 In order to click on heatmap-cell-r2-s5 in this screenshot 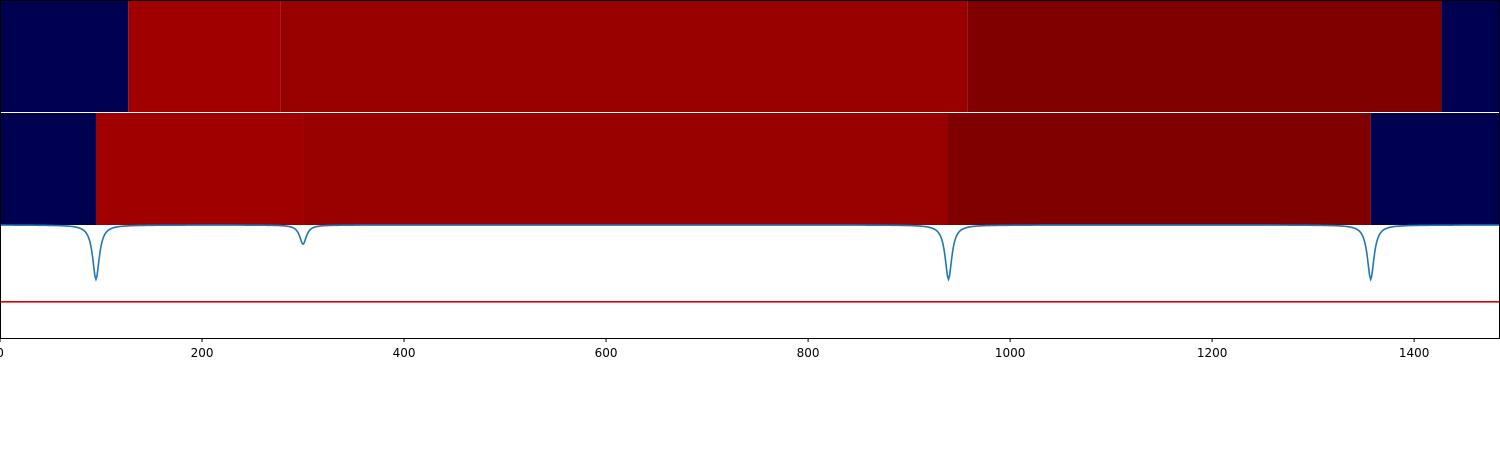, I will do `click(1435, 168)`.